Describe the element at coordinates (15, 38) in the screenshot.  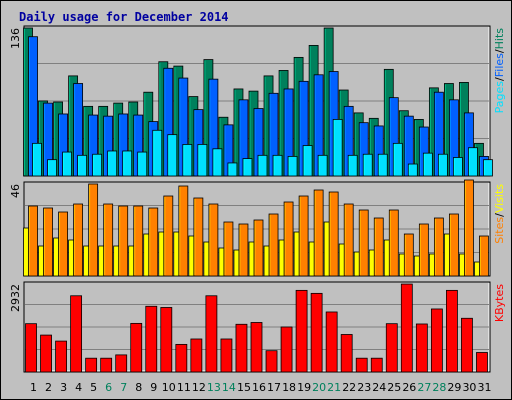
I see `y-max-label: 136` at that location.